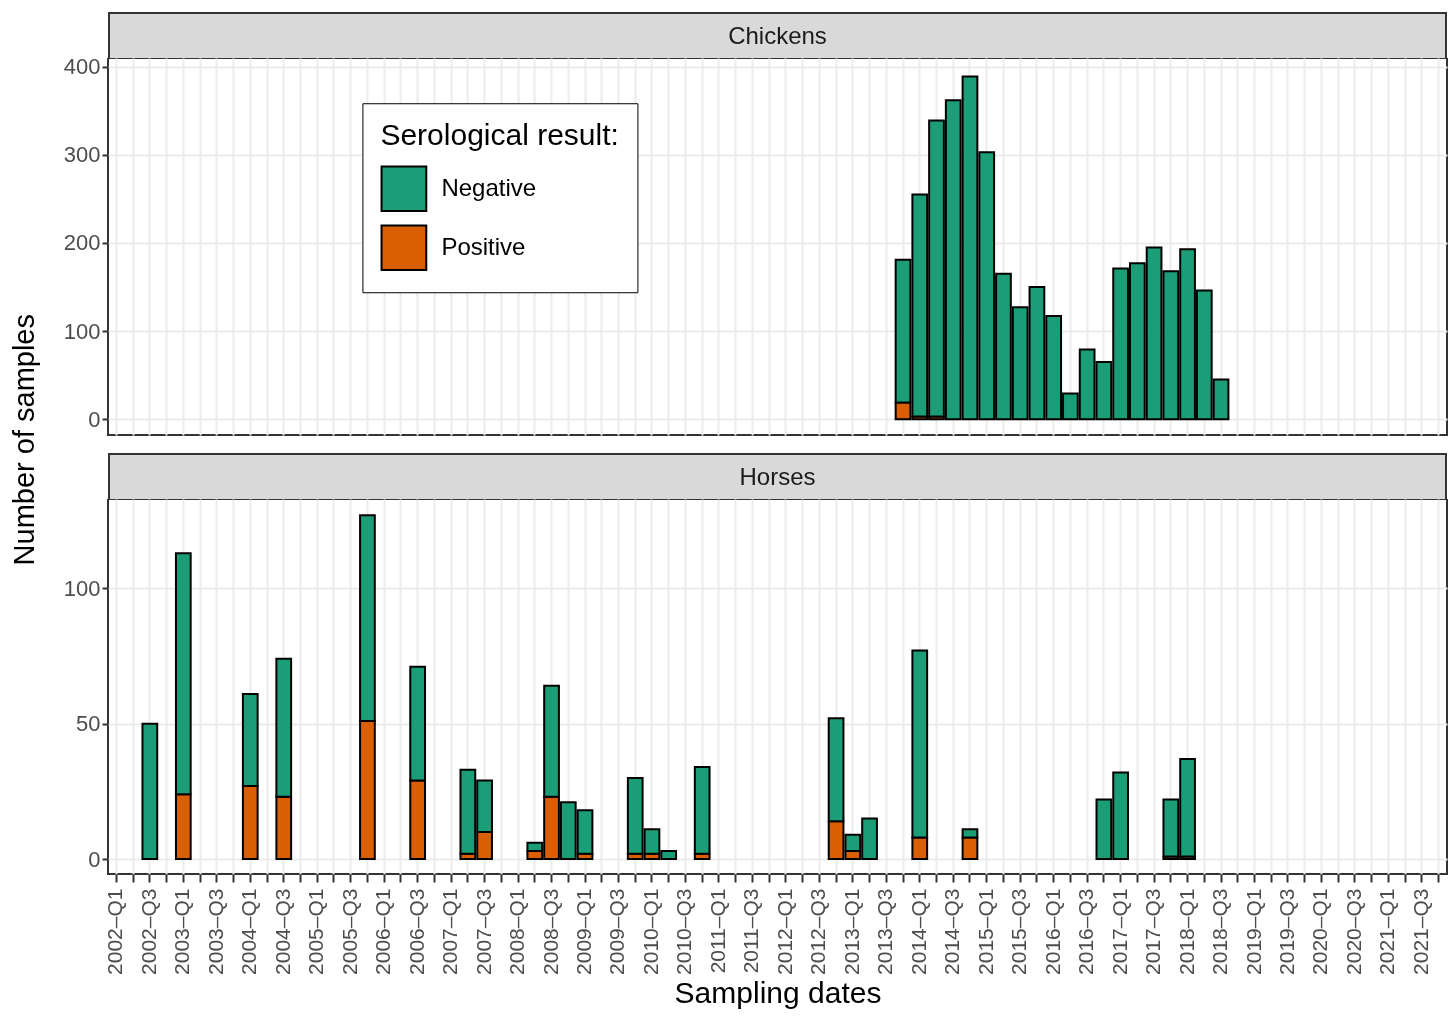  Describe the element at coordinates (650, 931) in the screenshot. I see `x-tick-label: 2010–Q1` at that location.